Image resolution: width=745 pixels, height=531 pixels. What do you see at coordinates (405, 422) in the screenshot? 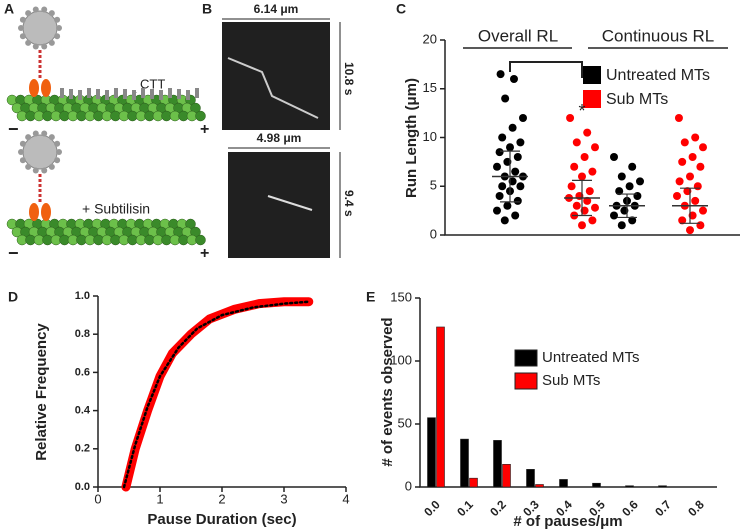
I see `y-tick-label: 50` at bounding box center [405, 422].